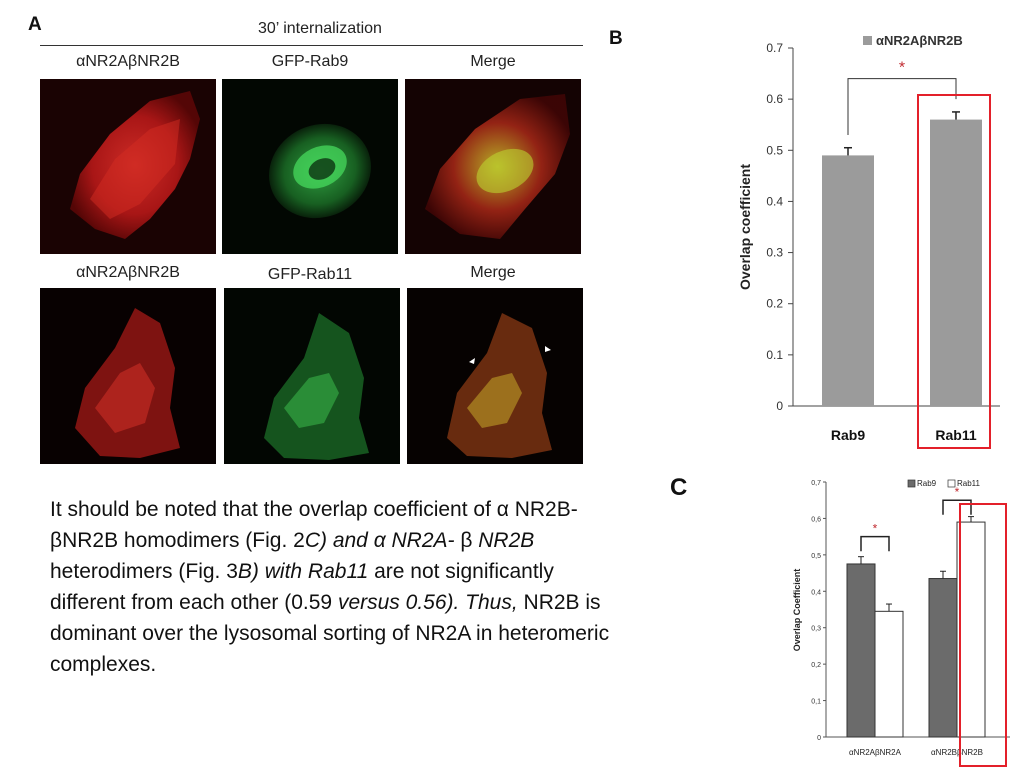 The height and width of the screenshot is (768, 1024). I want to click on y-axis-label: Overlap Coefficient, so click(797, 610).